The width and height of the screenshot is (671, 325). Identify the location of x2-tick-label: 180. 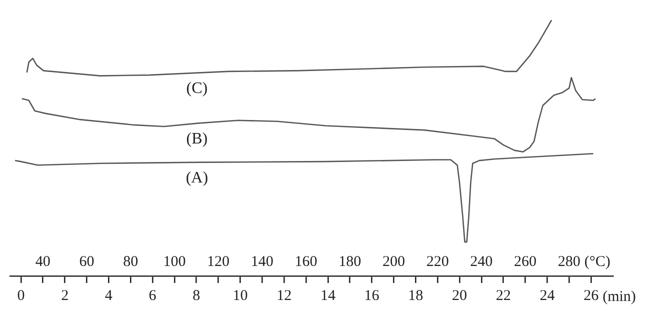
(350, 262).